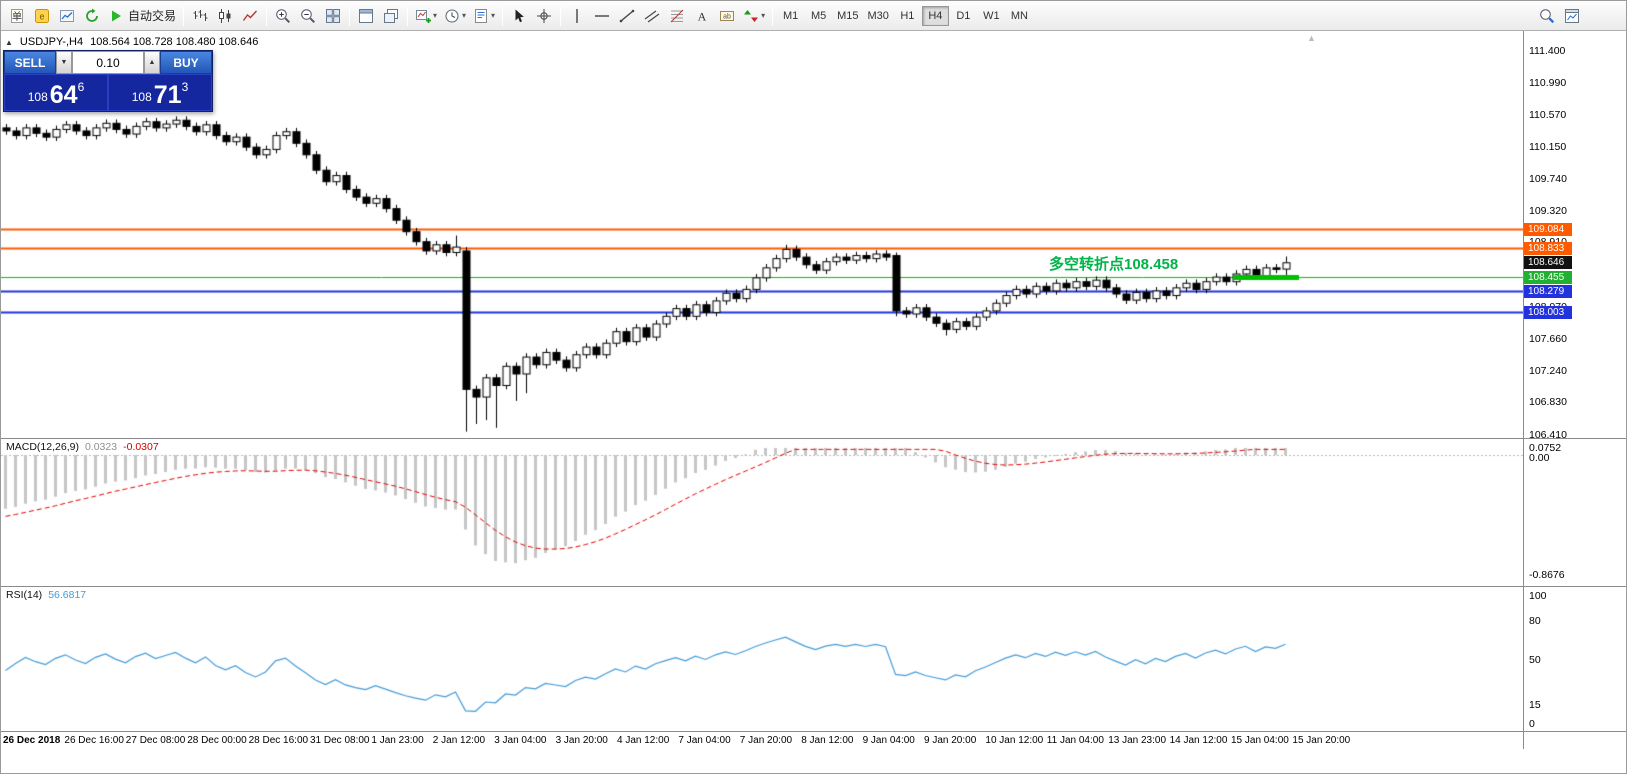 The height and width of the screenshot is (774, 1627). Describe the element at coordinates (30, 62) in the screenshot. I see `sell-button: SELL` at that location.